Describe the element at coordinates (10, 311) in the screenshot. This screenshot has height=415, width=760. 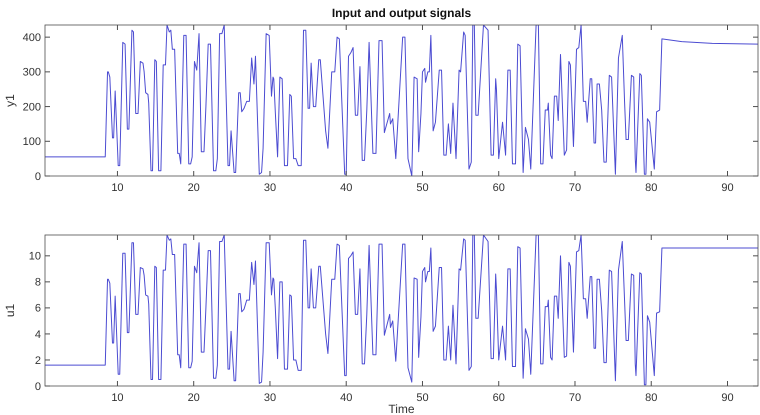
I see `y-axis-title: u1` at that location.